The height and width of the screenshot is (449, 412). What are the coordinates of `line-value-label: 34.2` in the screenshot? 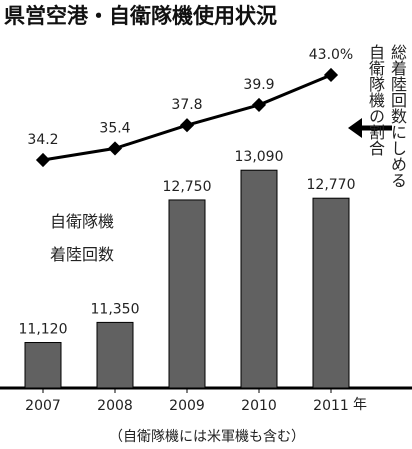 It's located at (42, 140).